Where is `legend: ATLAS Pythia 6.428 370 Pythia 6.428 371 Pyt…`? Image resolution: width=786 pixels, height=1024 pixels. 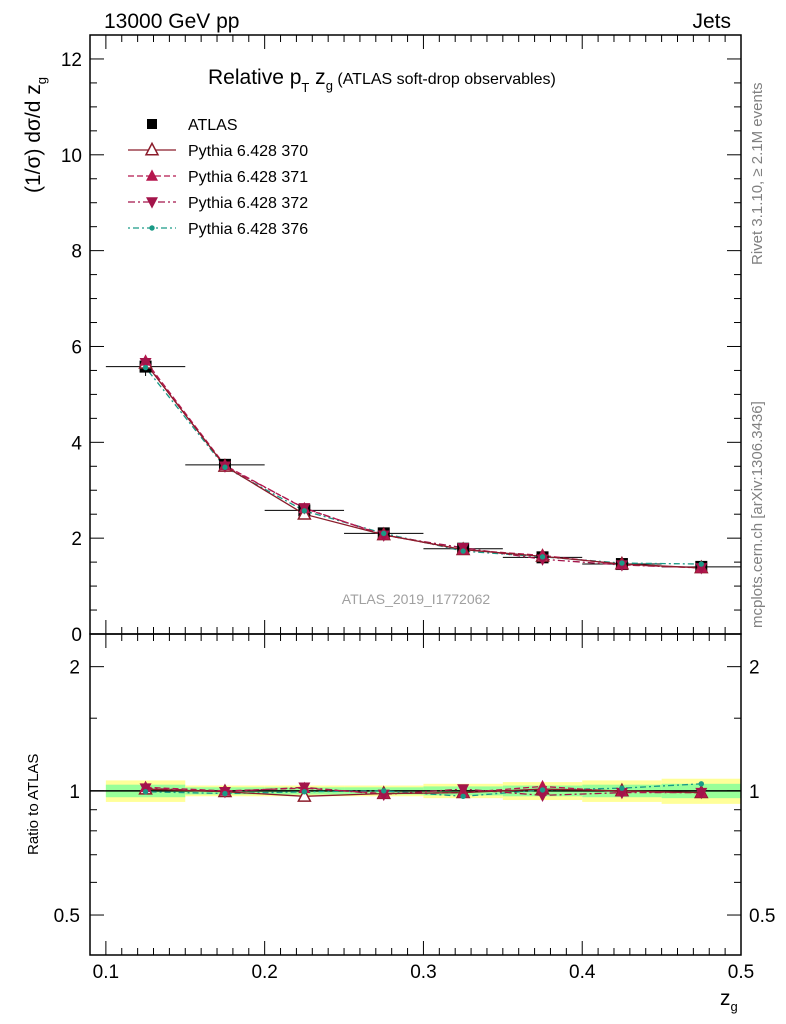 legend: ATLAS Pythia 6.428 370 Pythia 6.428 371 Pyt… is located at coordinates (218, 177).